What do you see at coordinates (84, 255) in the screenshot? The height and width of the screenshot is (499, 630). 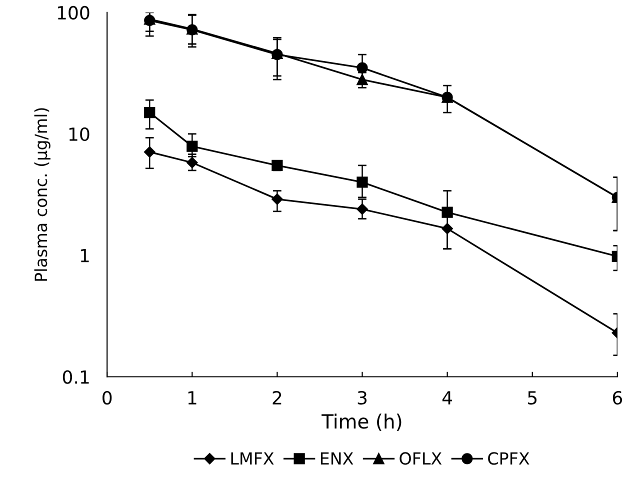 I see `y-tick-label: 1` at bounding box center [84, 255].